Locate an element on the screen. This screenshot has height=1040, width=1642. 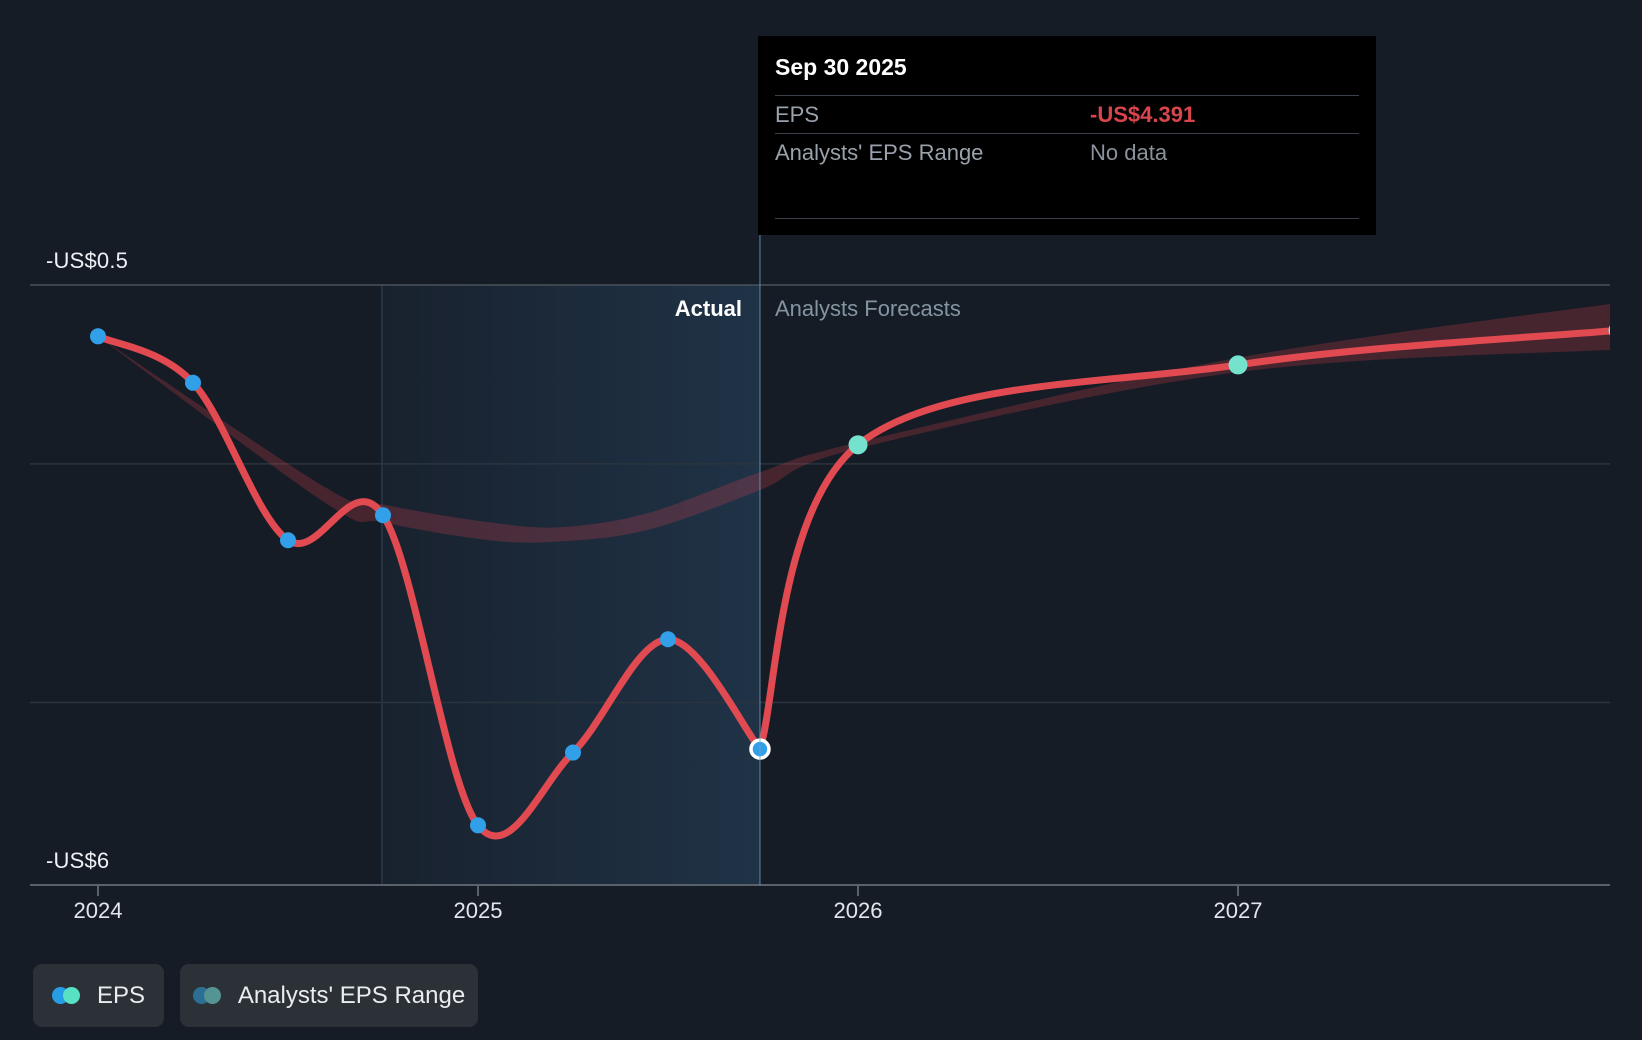
y-axis-label-bottom: -US$6 is located at coordinates (78, 860).